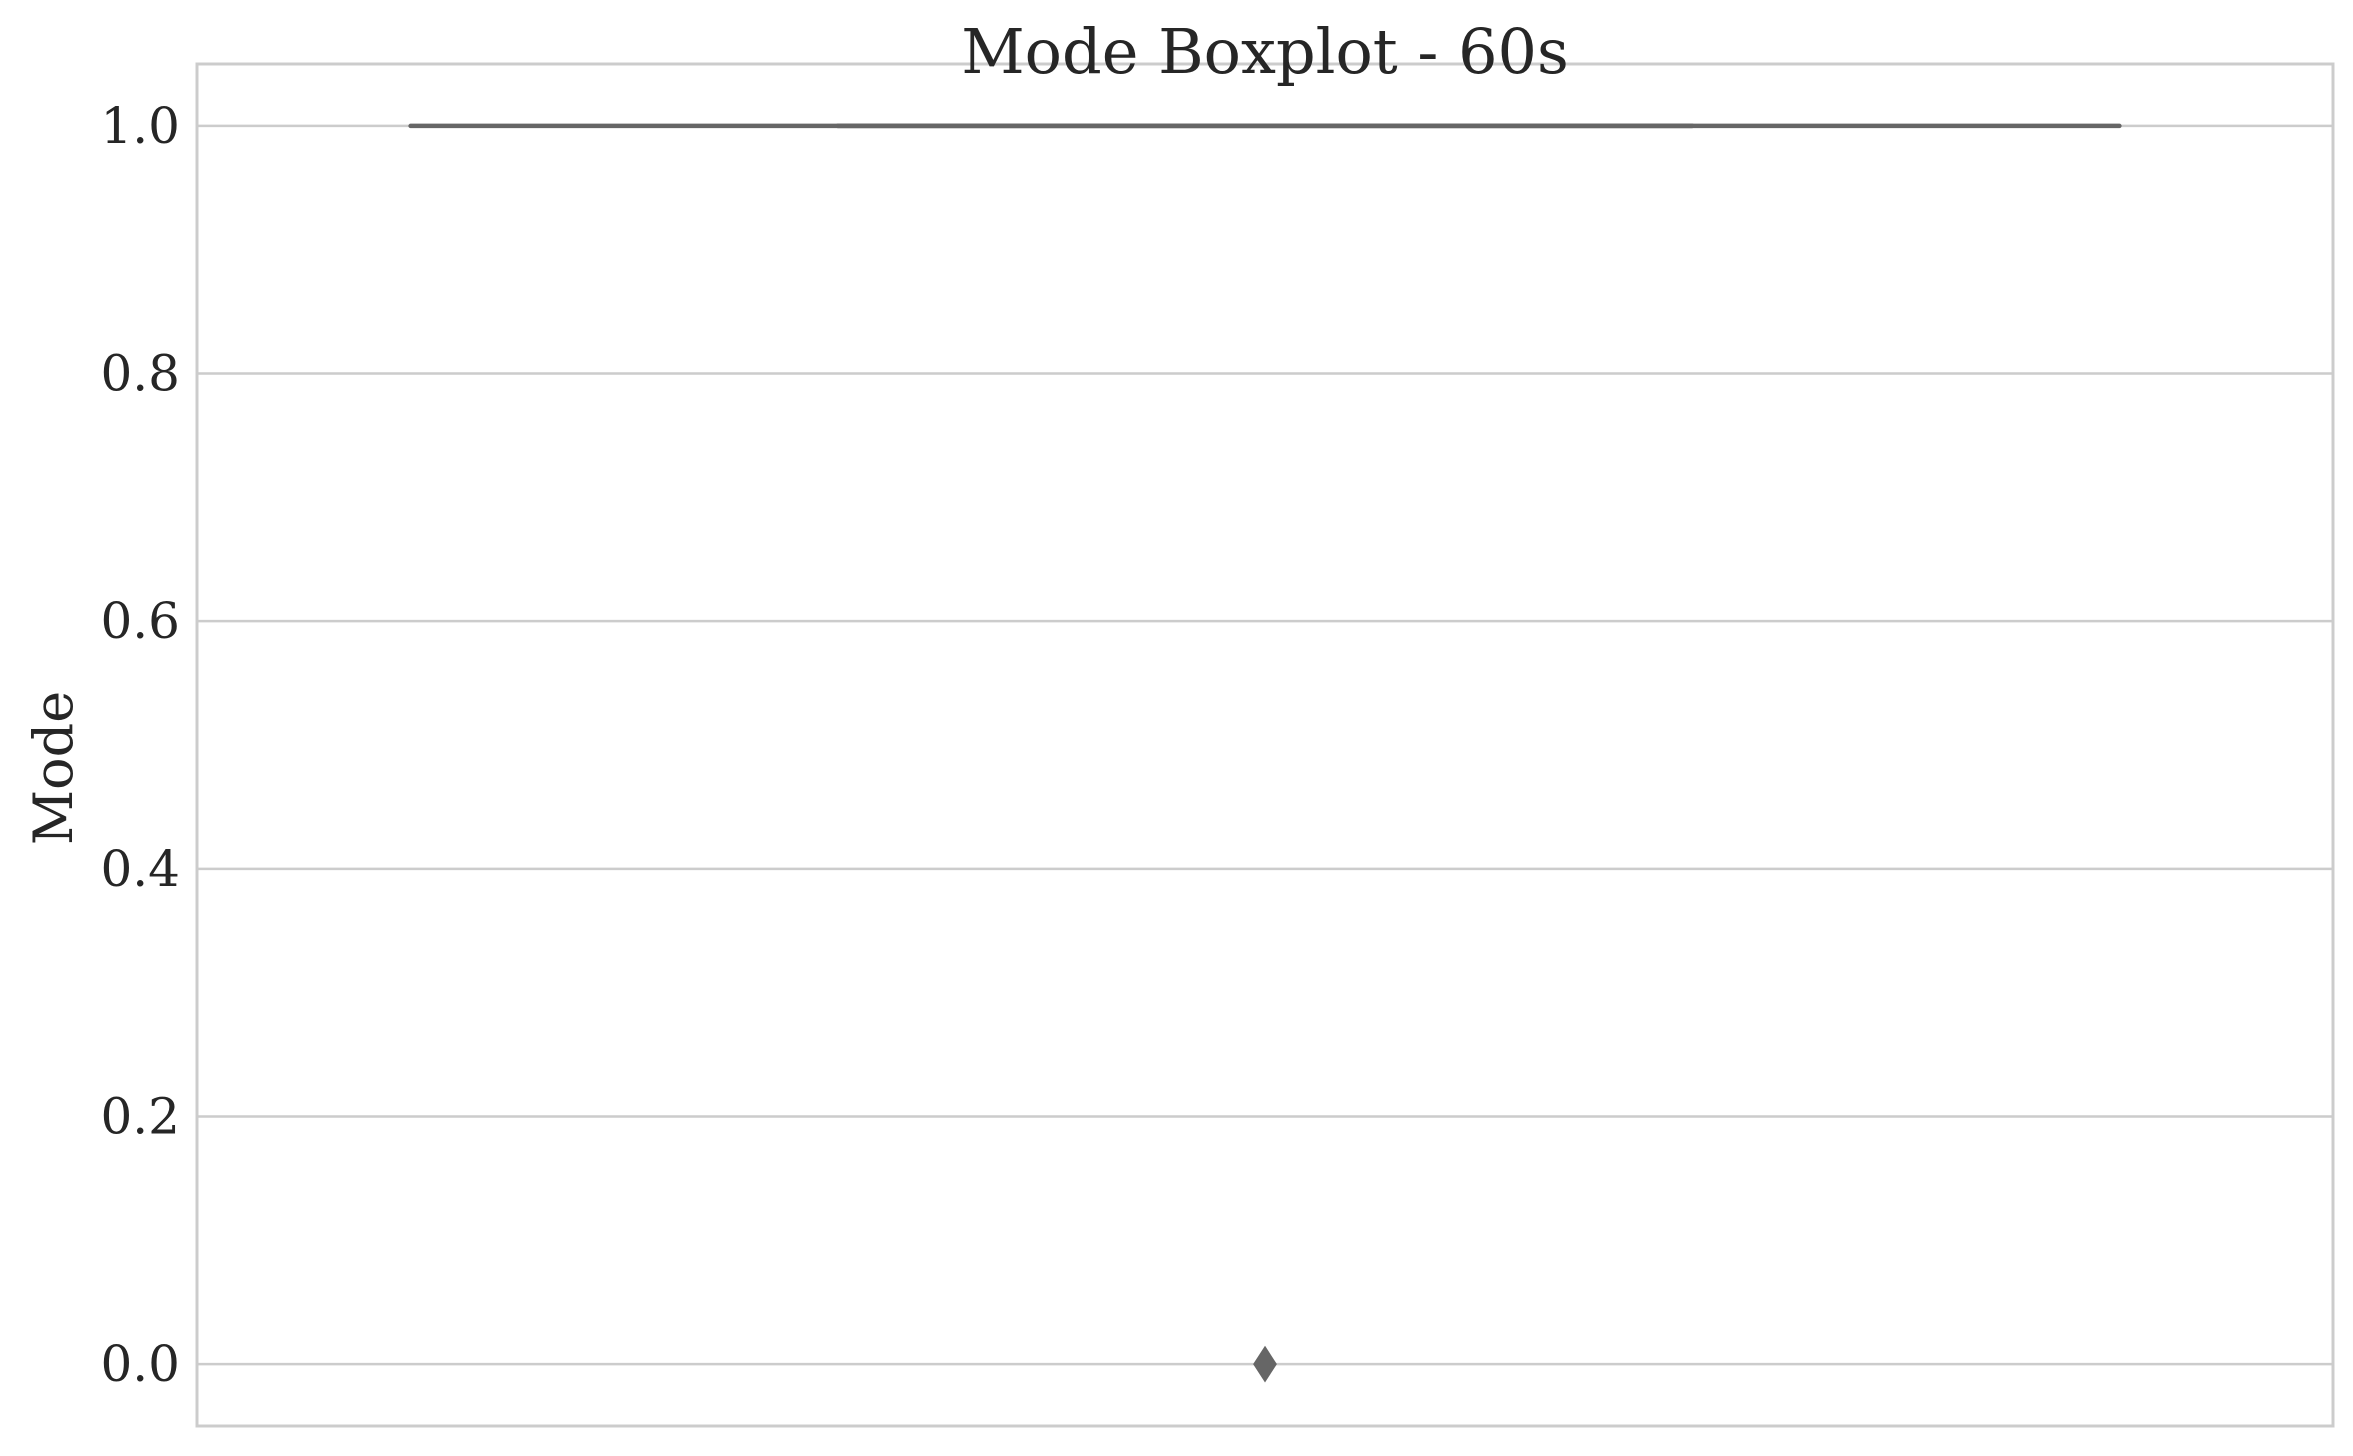 This screenshot has width=2353, height=1456. Describe the element at coordinates (140, 1116) in the screenshot. I see `y-tick-label: 0.2` at that location.